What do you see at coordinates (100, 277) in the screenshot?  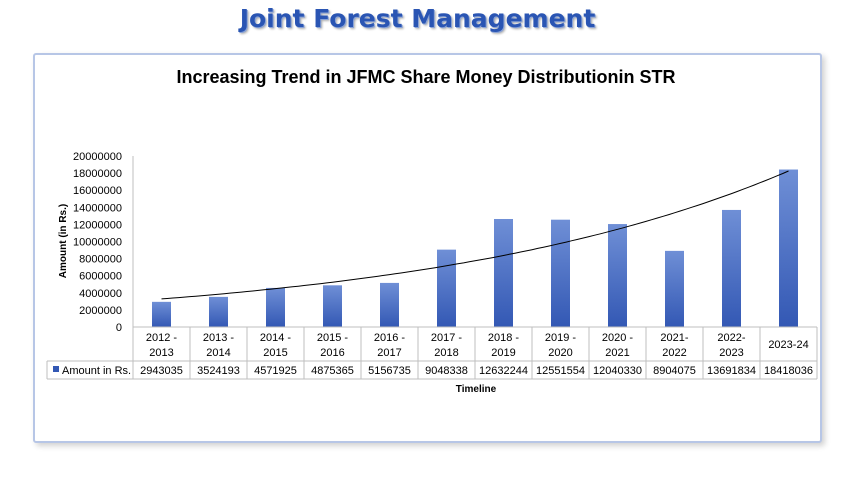 I see `y-tick-label: 6000000` at bounding box center [100, 277].